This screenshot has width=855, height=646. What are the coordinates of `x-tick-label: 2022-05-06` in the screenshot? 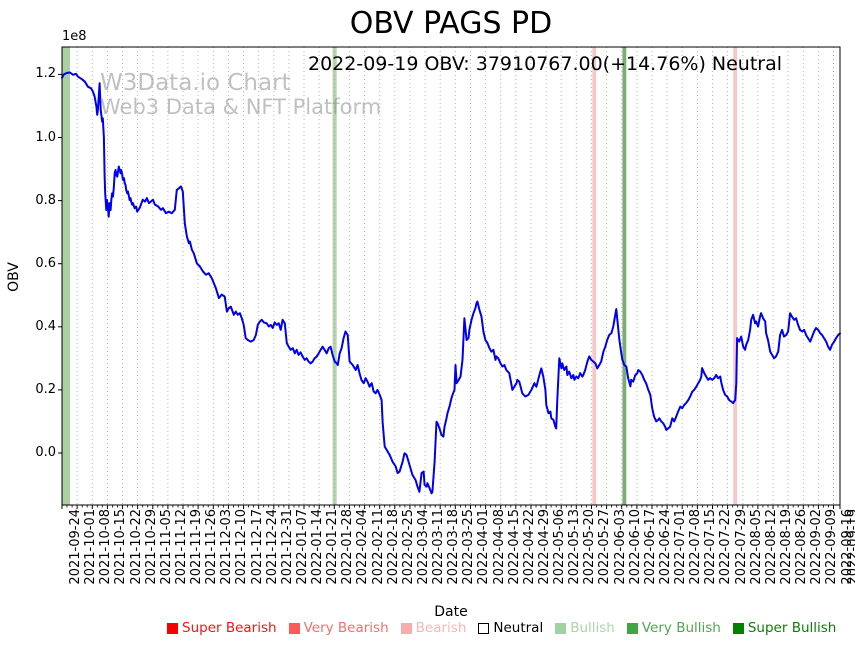 It's located at (559, 547).